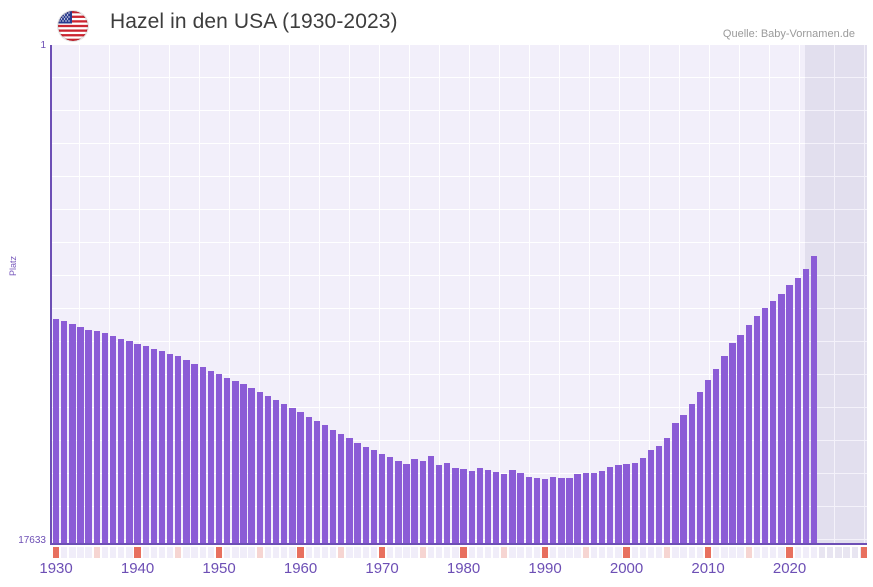  What do you see at coordinates (838, 552) in the screenshot?
I see `x-tick-2026` at bounding box center [838, 552].